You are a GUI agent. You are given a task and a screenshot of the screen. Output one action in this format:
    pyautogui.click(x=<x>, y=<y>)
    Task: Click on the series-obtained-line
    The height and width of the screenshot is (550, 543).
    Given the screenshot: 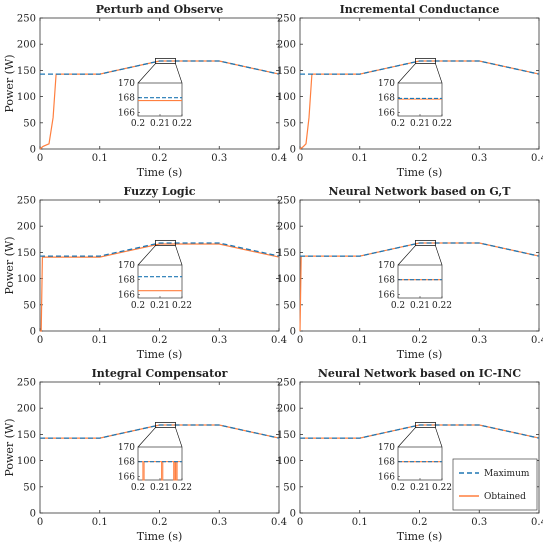 What is the action you would take?
    pyautogui.click(x=420, y=431)
    